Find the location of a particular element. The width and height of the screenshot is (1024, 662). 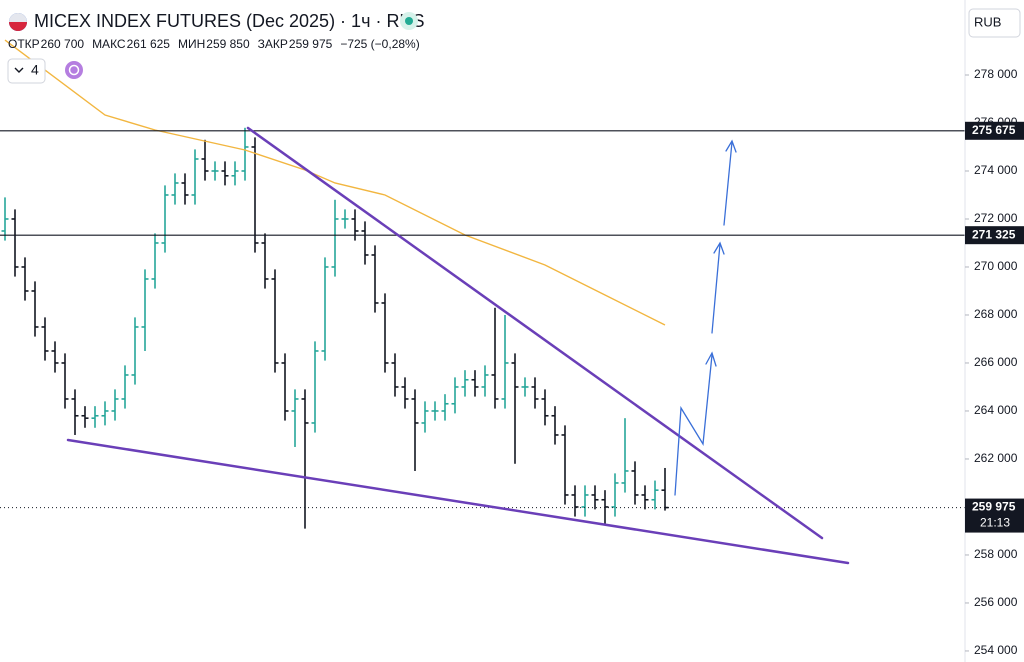

refresh-glyph is located at coordinates (74, 70).